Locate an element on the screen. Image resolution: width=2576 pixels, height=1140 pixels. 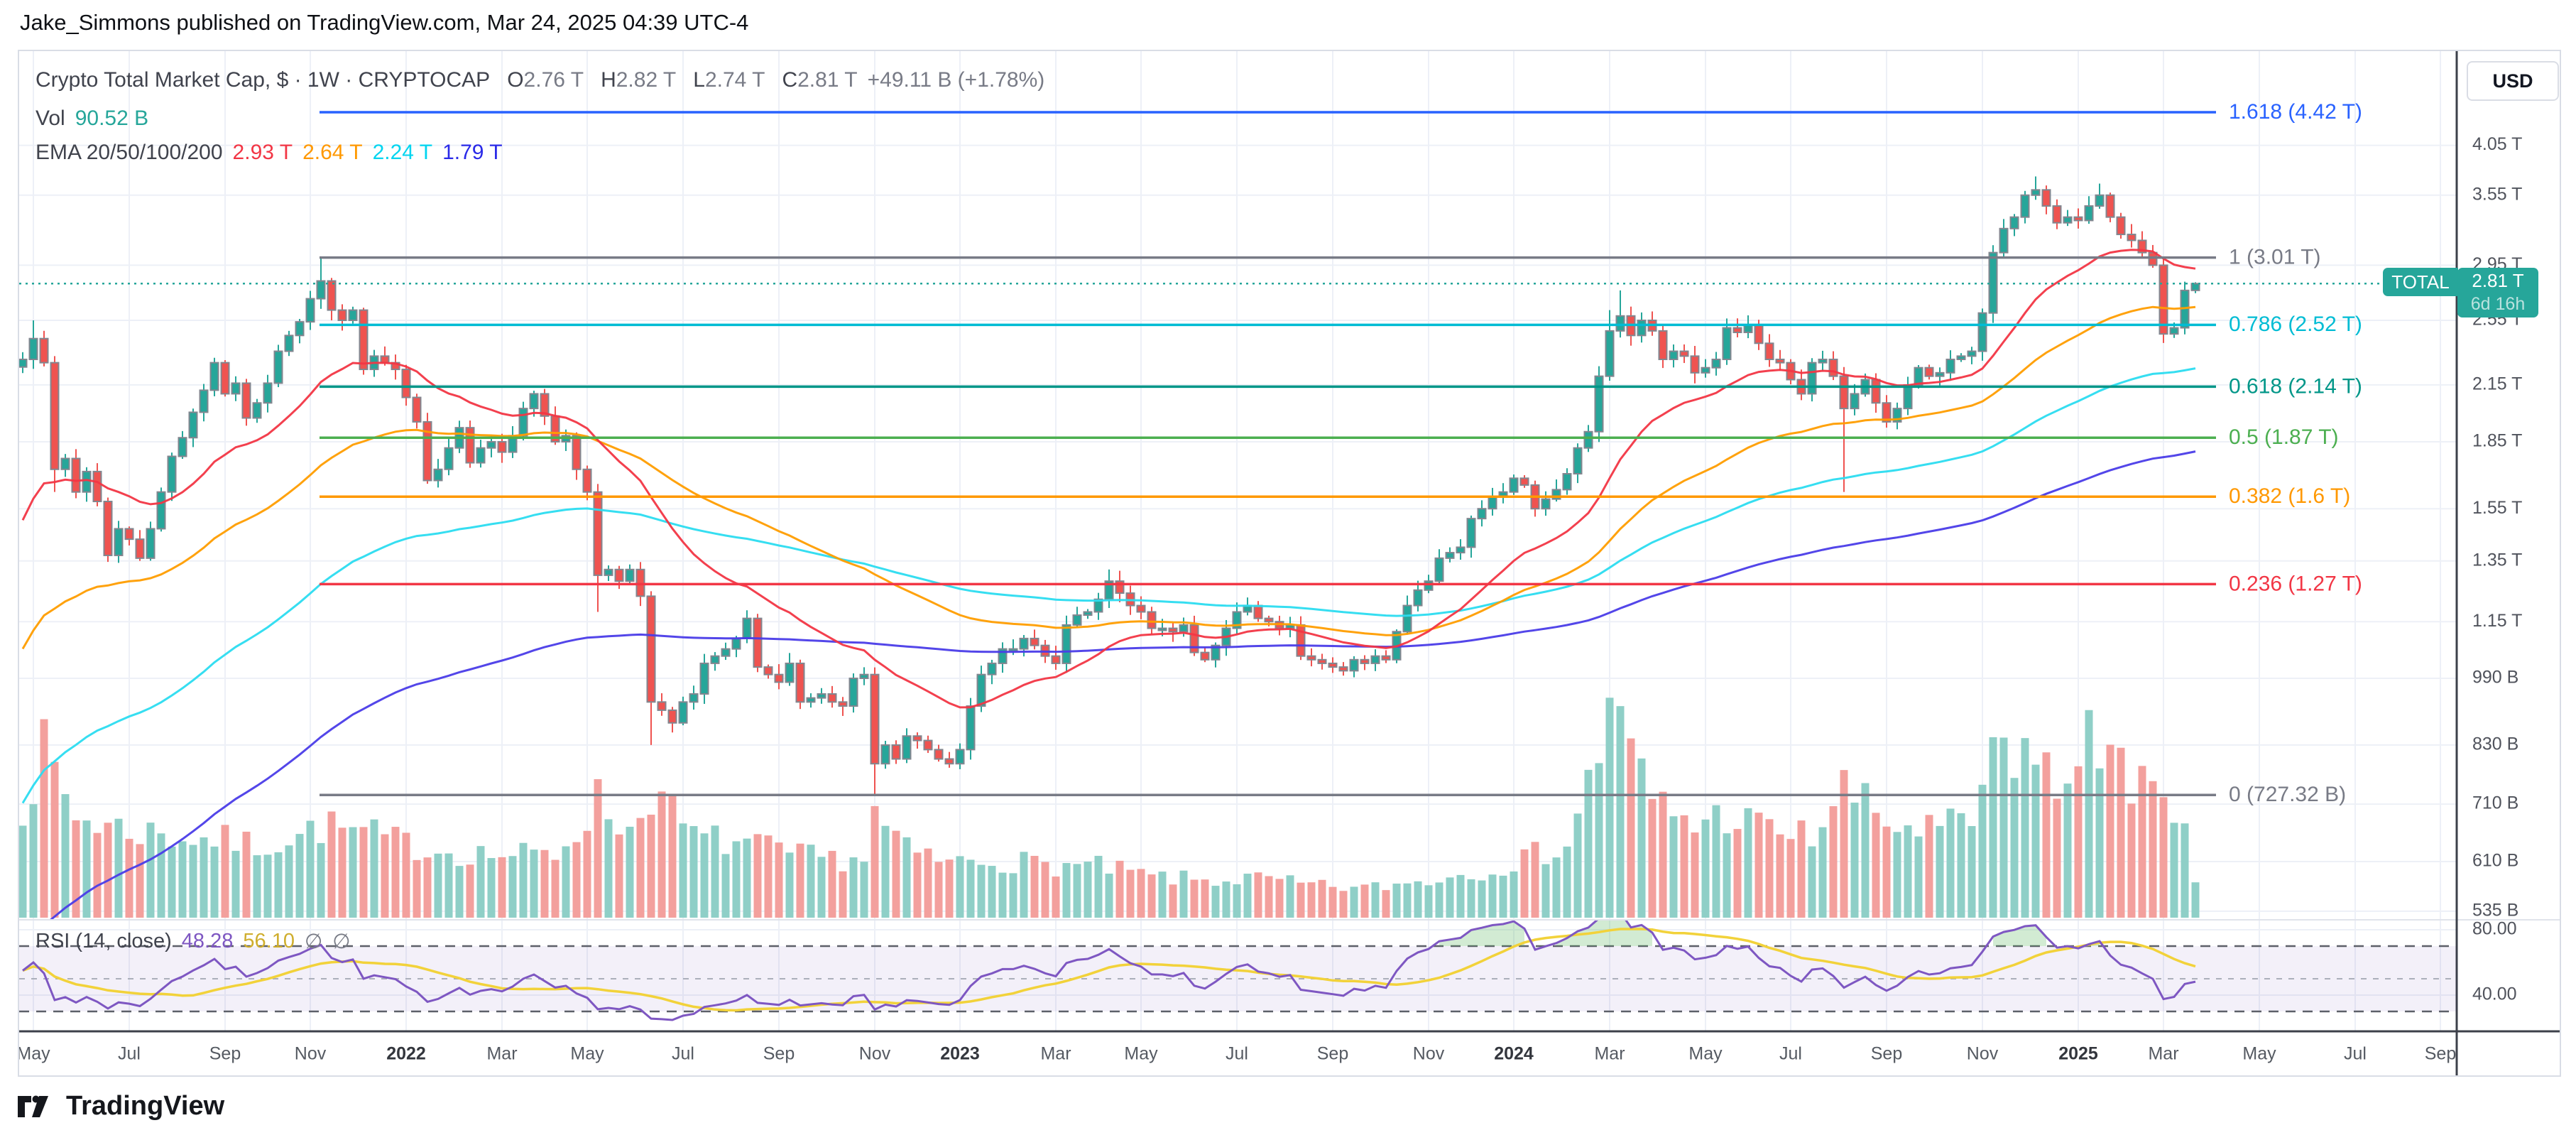
rsi-pane is located at coordinates (1238, 970).